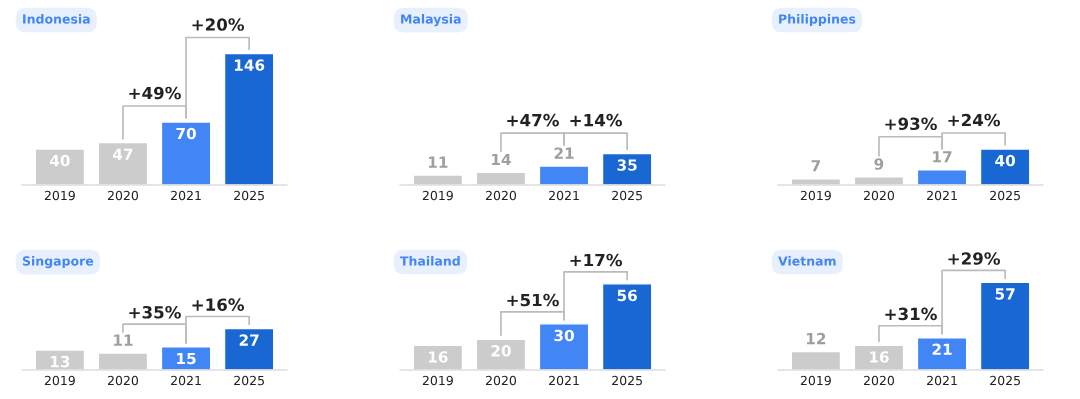 This screenshot has height=399, width=1080. What do you see at coordinates (533, 120) in the screenshot?
I see `text: +47%` at bounding box center [533, 120].